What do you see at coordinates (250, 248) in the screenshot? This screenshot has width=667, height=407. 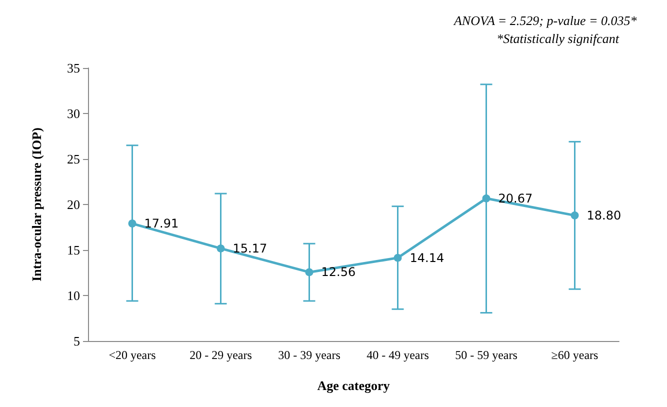 I see `data-label: 15.17` at bounding box center [250, 248].